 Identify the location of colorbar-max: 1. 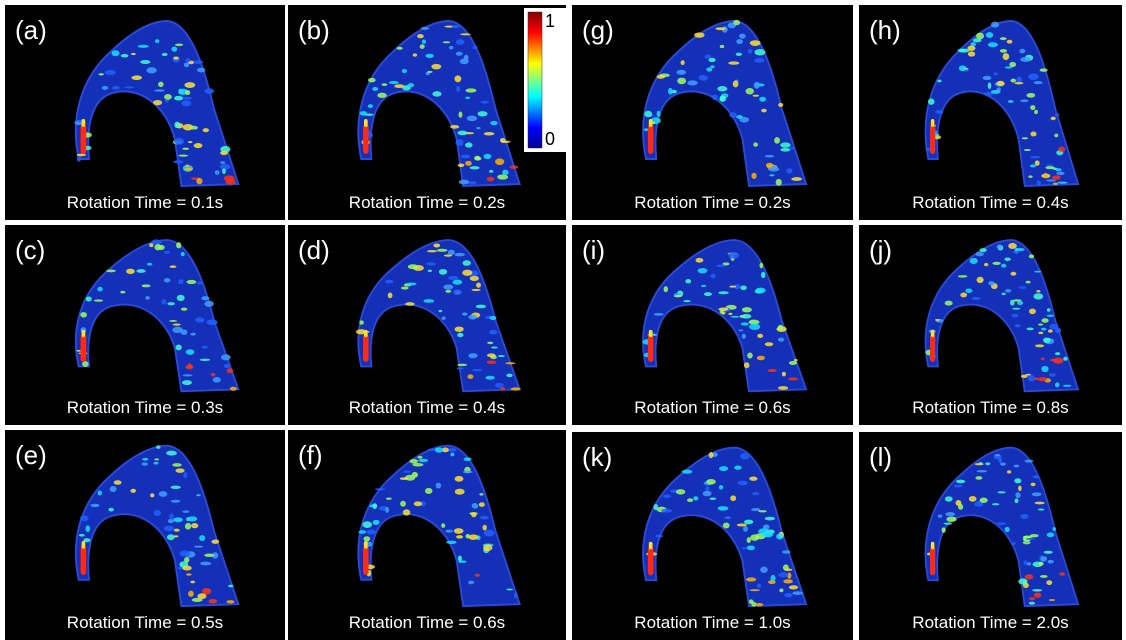
(550, 21).